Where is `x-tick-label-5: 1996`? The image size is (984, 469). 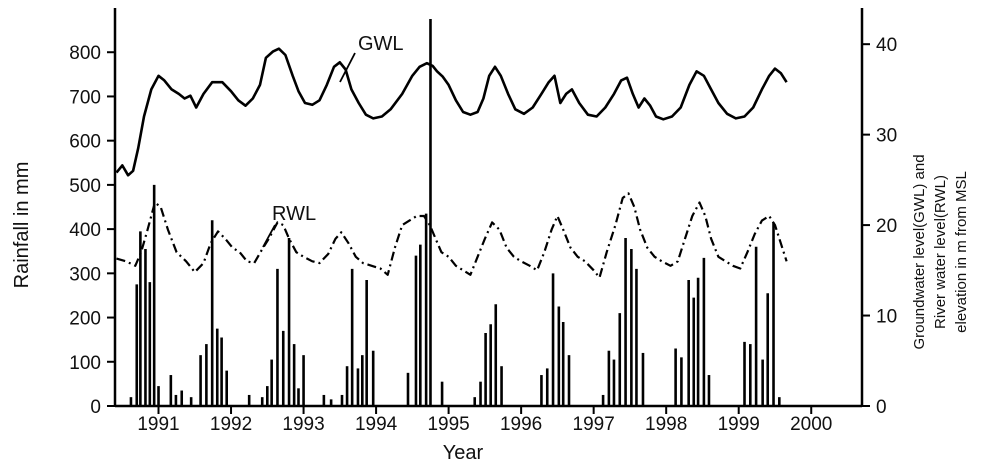 x-tick-label-5: 1996 is located at coordinates (521, 424).